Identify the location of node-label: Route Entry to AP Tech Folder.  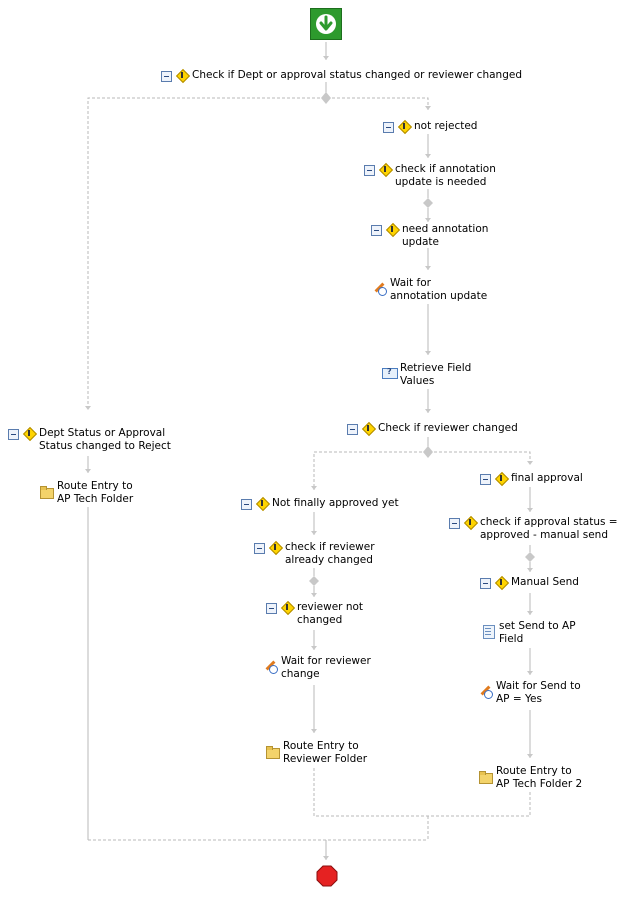
(95, 492).